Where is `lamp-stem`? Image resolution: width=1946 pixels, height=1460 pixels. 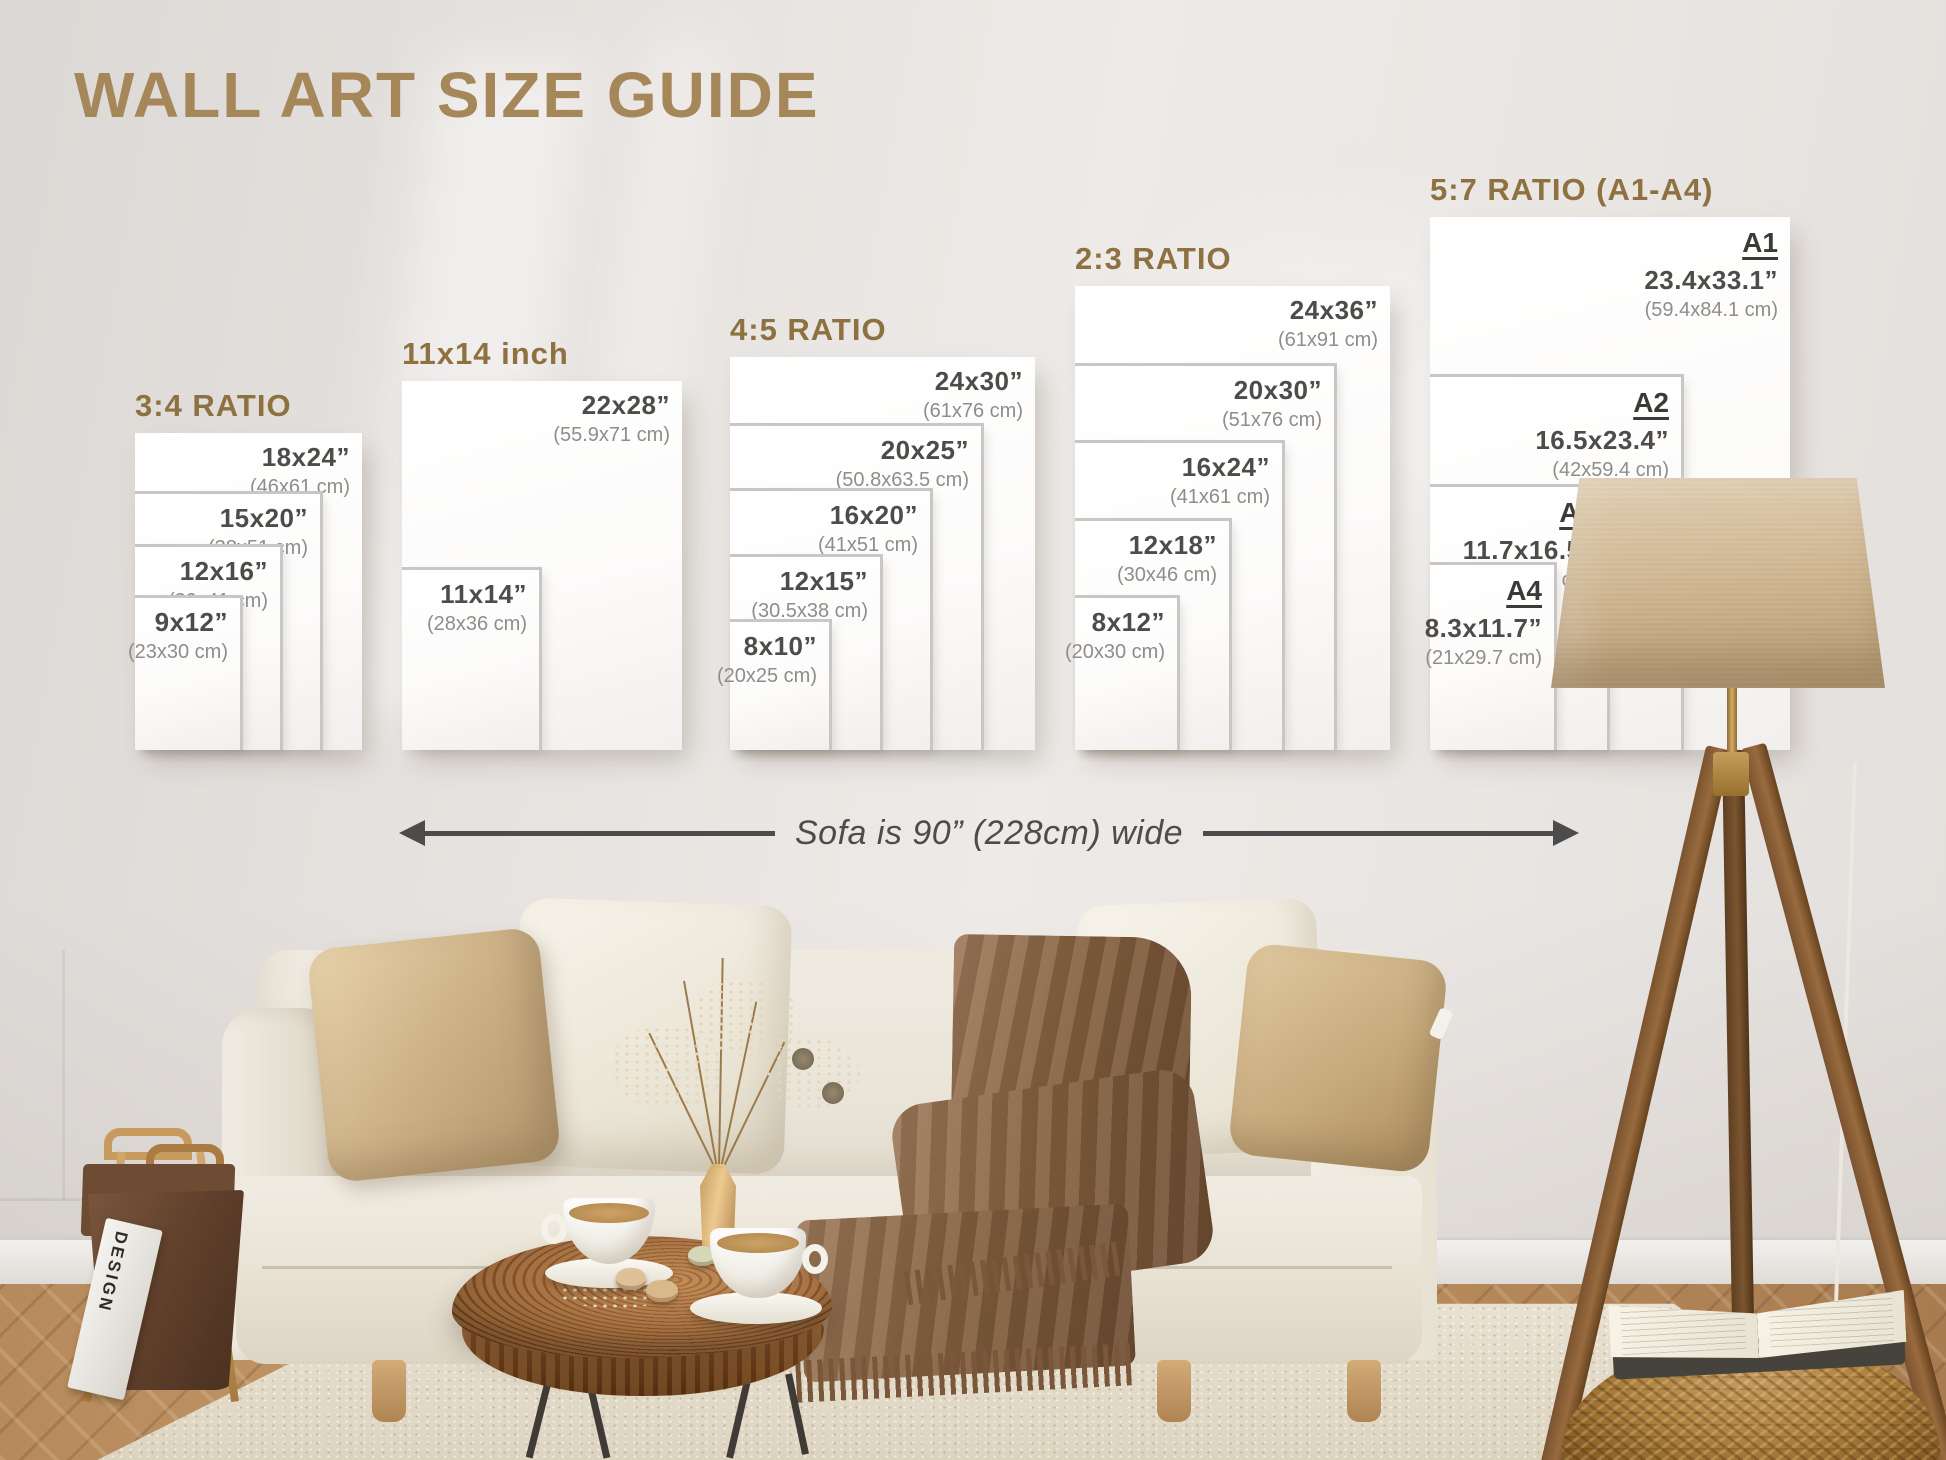
lamp-stem is located at coordinates (1732, 720).